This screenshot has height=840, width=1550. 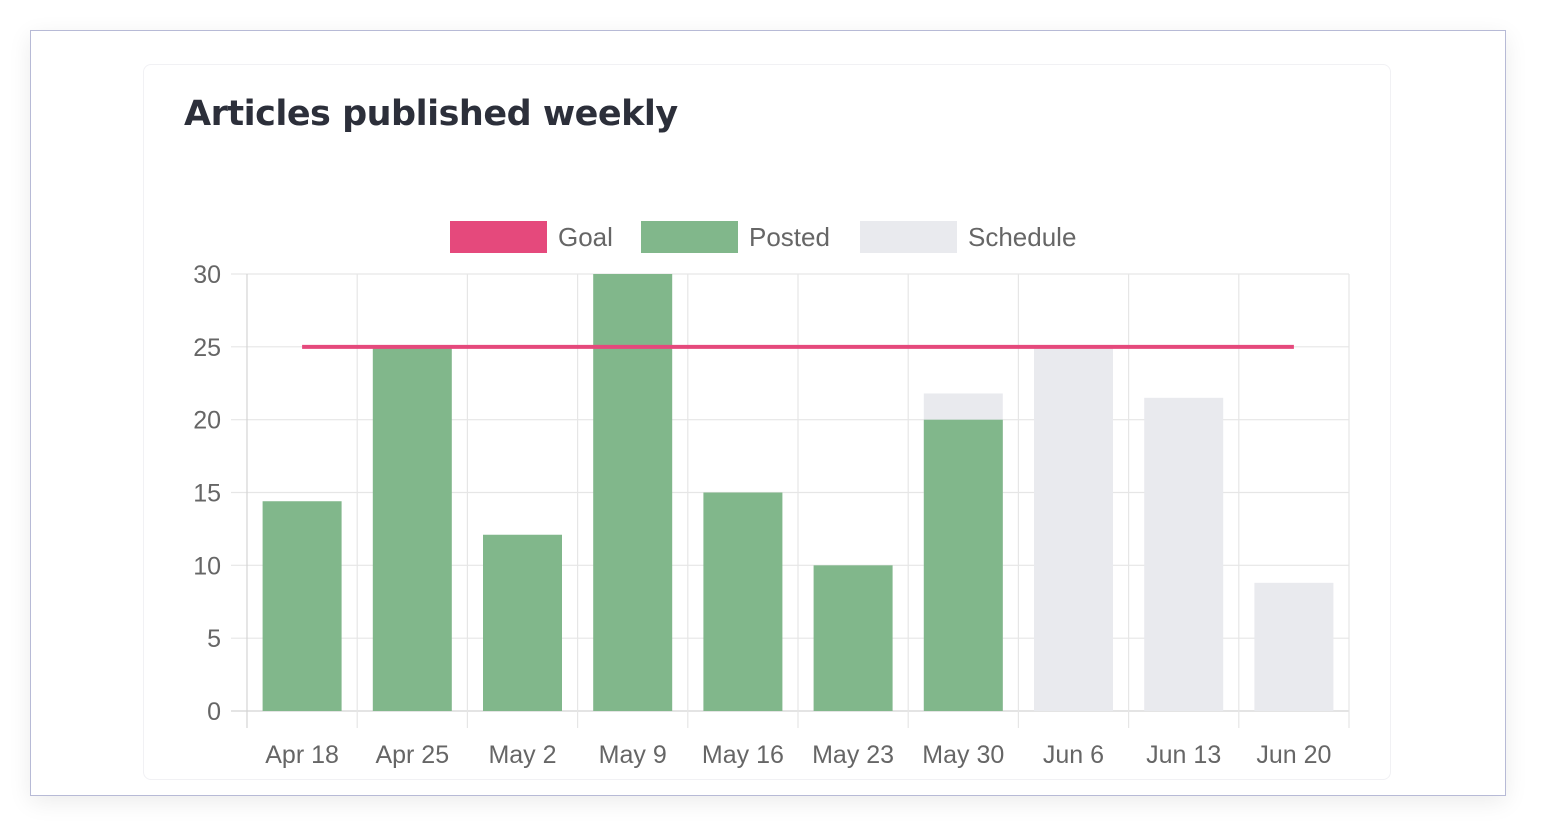 I want to click on legend-goal: Goal, so click(x=531, y=237).